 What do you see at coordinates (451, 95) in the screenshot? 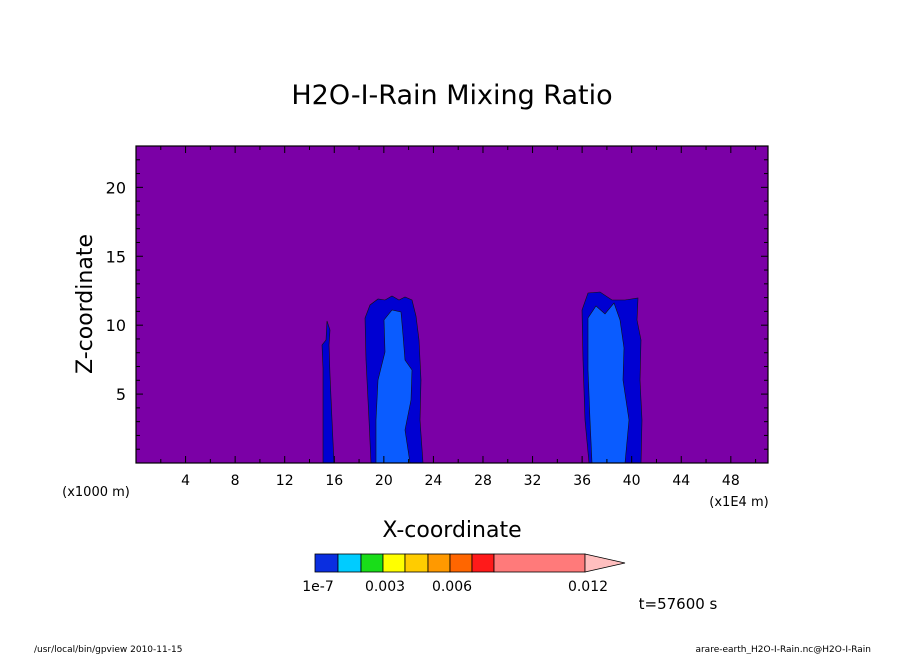
I see `chart-title: H2O-I-Rain Mixing Ratio` at bounding box center [451, 95].